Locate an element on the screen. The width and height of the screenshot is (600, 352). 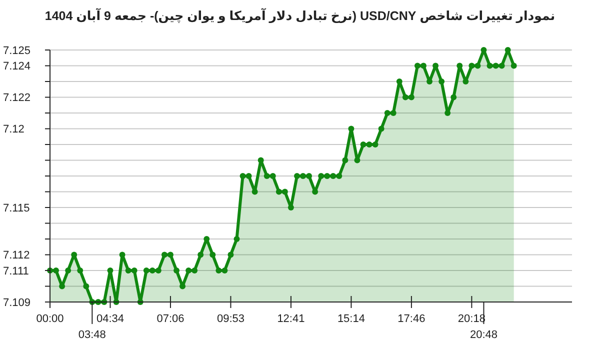
y-tick-label: 7.112 is located at coordinates (16, 256).